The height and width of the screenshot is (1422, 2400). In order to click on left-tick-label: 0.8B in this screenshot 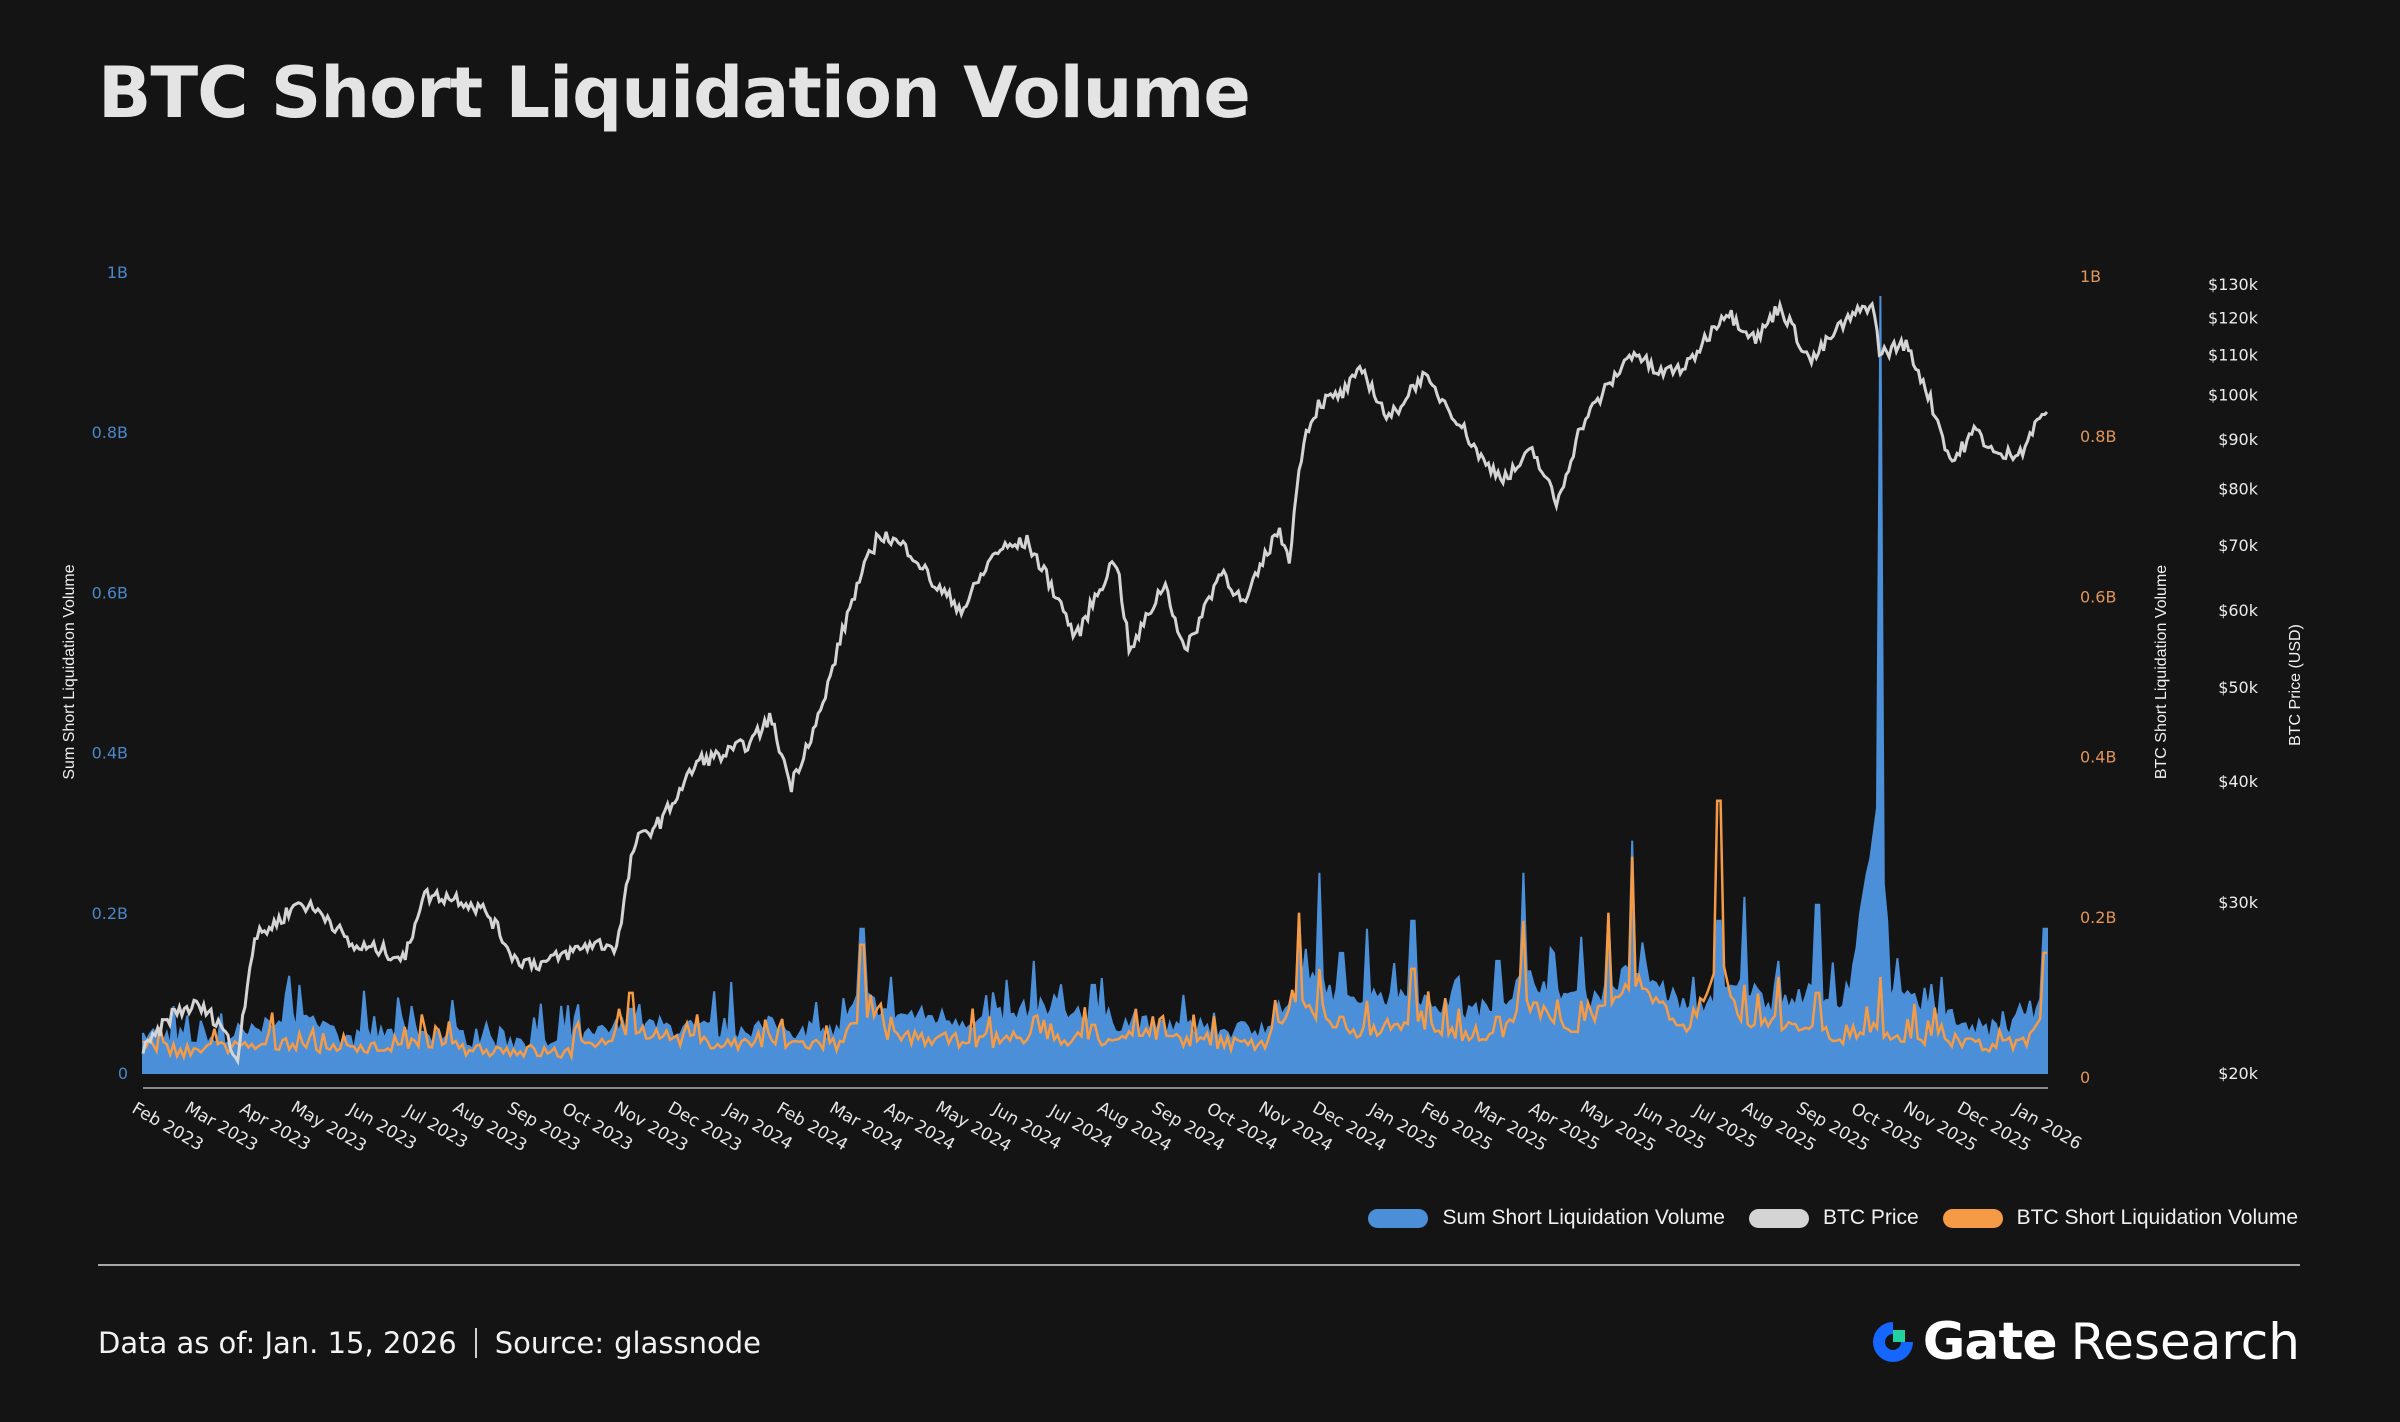, I will do `click(110, 432)`.